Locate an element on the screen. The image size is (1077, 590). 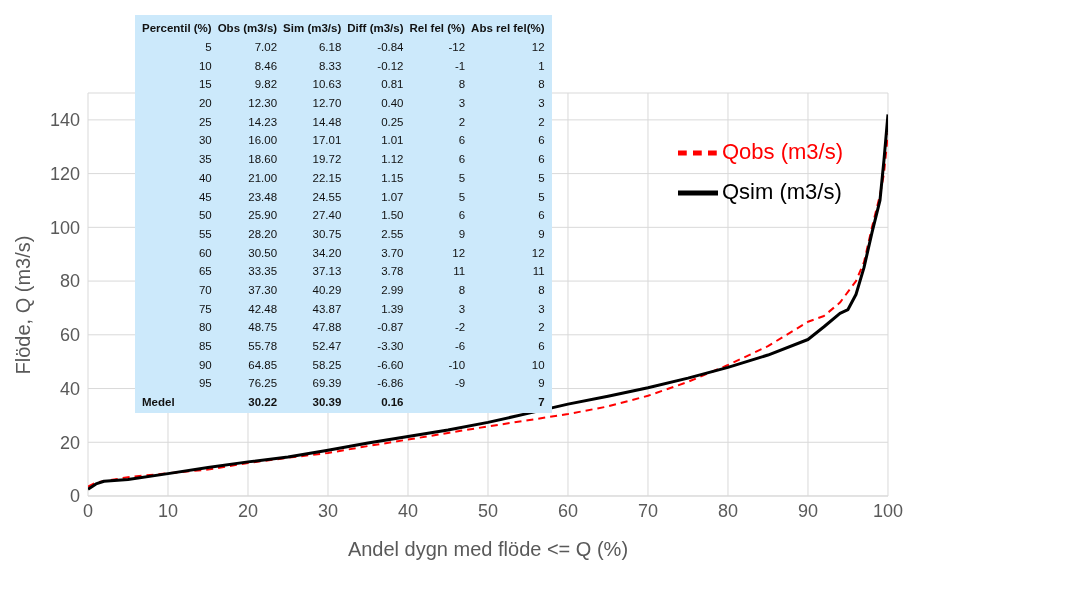
annotation: -10 is located at coordinates (457, 365).